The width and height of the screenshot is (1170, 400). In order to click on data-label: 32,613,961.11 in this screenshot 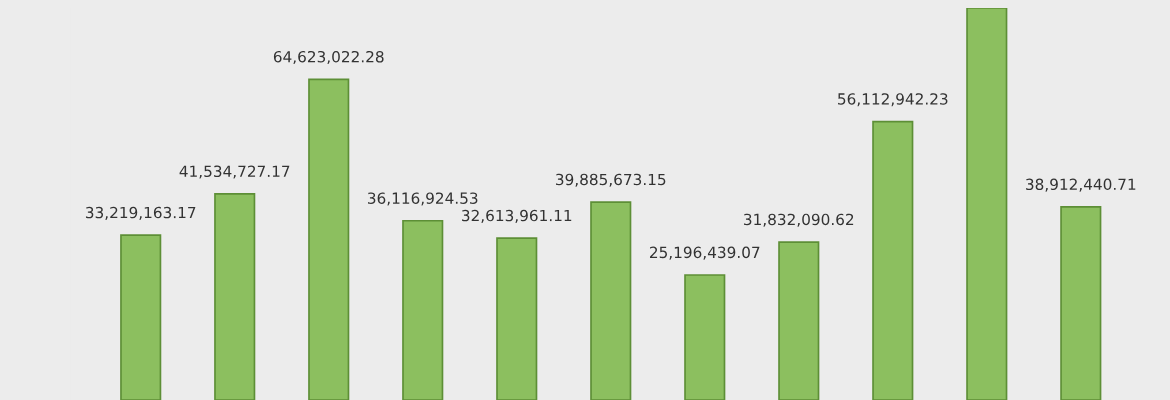, I will do `click(517, 216)`.